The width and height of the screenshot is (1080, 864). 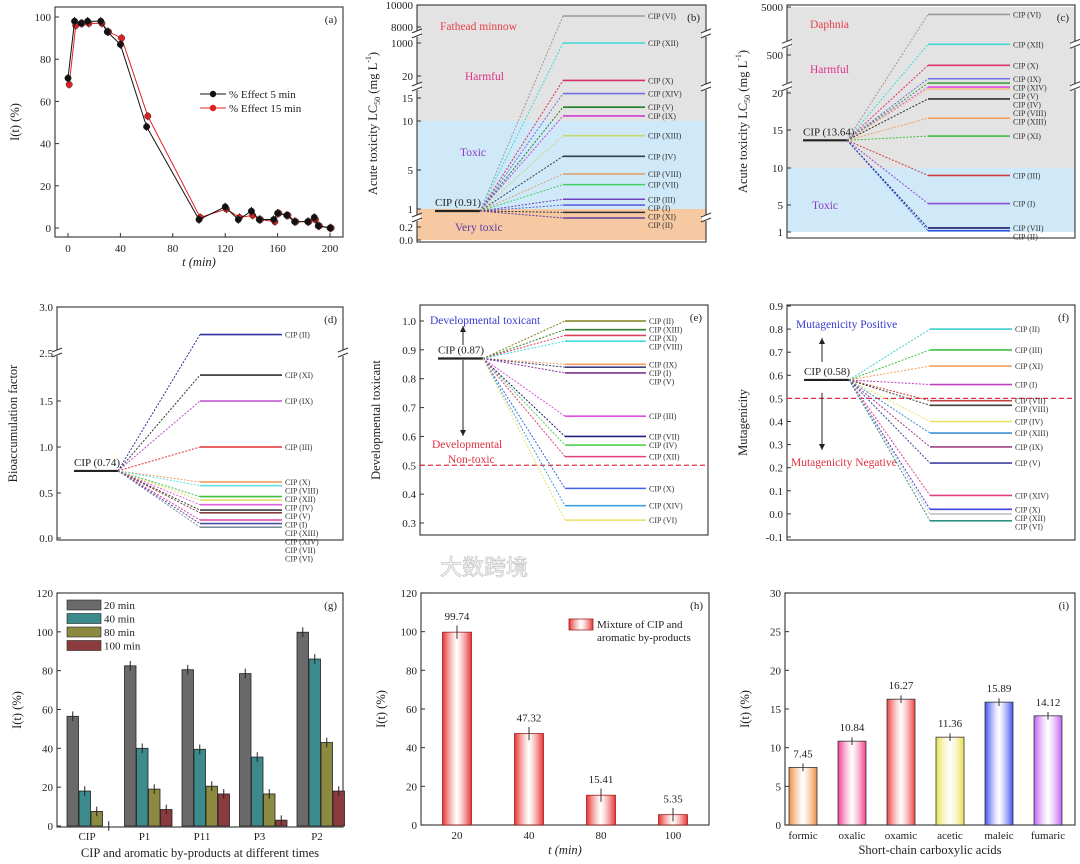 I want to click on y-tick-label: 0, so click(x=415, y=826).